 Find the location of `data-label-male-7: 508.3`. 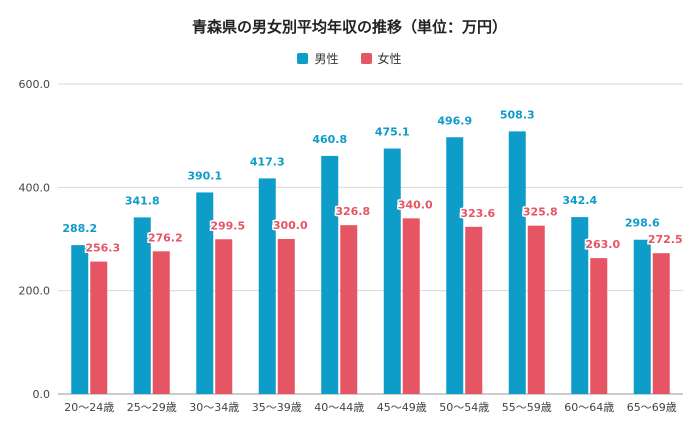

data-label-male-7: 508.3 is located at coordinates (517, 114).